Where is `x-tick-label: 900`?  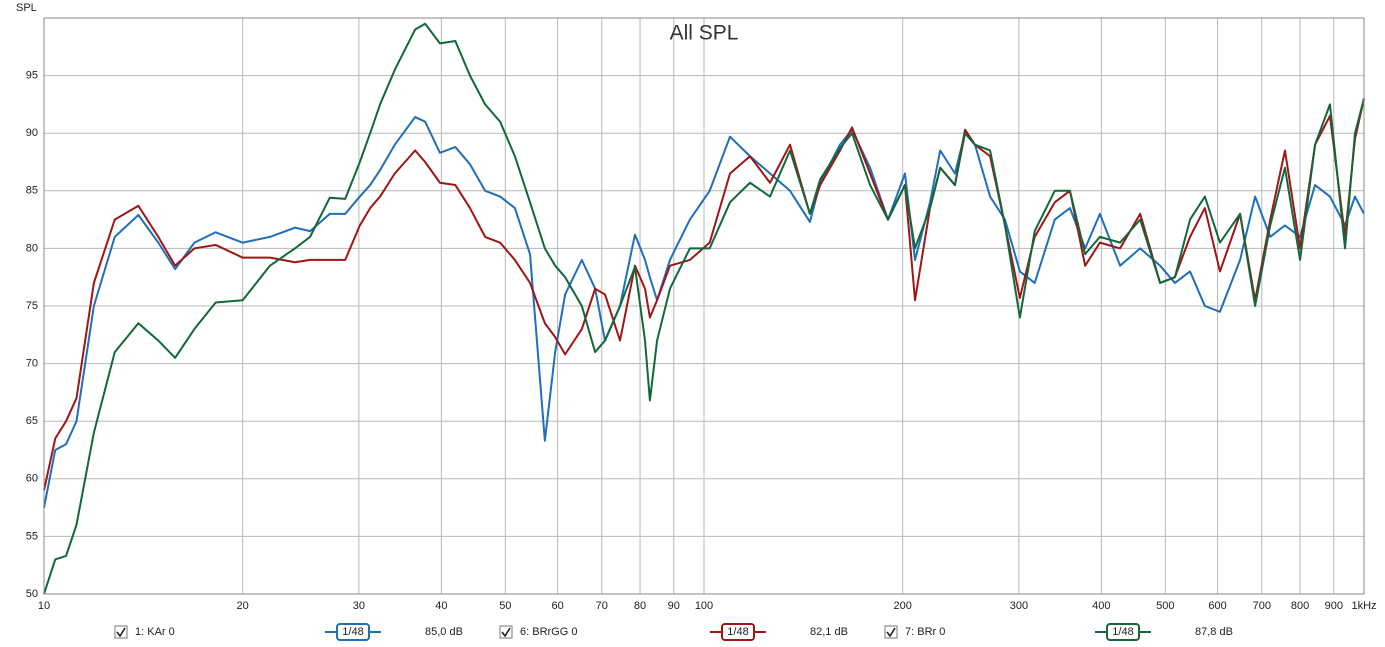
x-tick-label: 900 is located at coordinates (1334, 606).